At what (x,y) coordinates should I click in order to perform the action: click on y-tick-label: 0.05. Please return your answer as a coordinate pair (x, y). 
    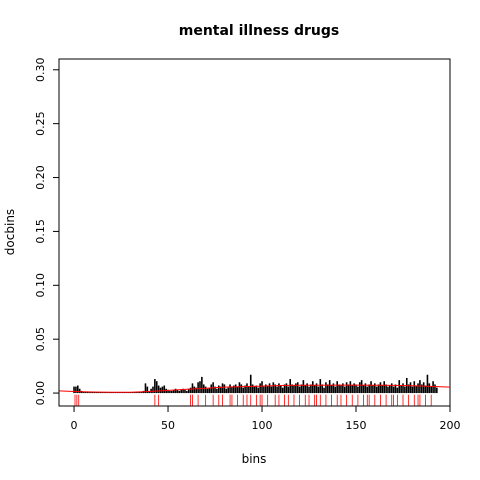
    Looking at the image, I should click on (40, 339).